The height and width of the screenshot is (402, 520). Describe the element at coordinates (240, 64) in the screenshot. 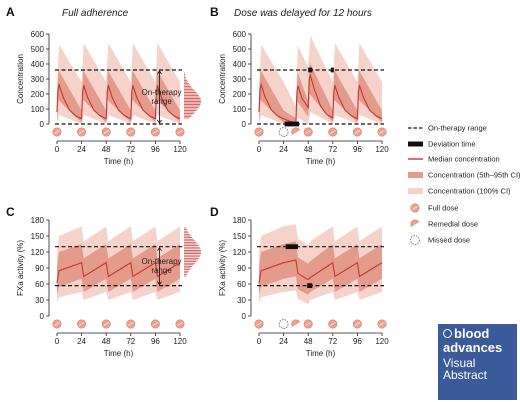

I see `y-tick-label: 400` at that location.